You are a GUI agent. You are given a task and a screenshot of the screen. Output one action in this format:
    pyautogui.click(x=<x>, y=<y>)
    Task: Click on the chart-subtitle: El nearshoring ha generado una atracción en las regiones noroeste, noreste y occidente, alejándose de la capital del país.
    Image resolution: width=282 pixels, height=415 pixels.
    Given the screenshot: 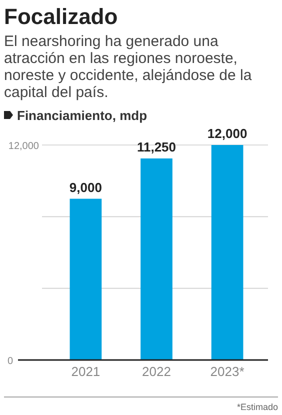 What is the action you would take?
    pyautogui.click(x=128, y=67)
    